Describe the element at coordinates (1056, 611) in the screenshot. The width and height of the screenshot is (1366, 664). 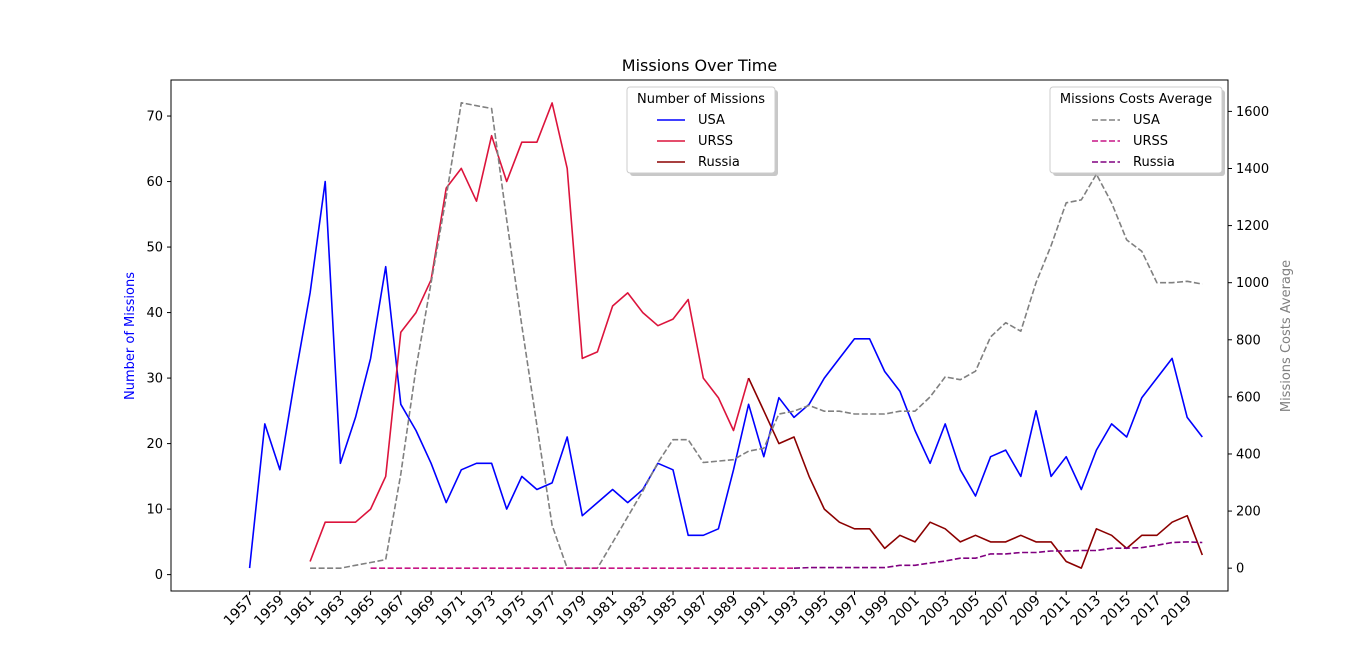
I see `x-tick-label: 2011` at that location.